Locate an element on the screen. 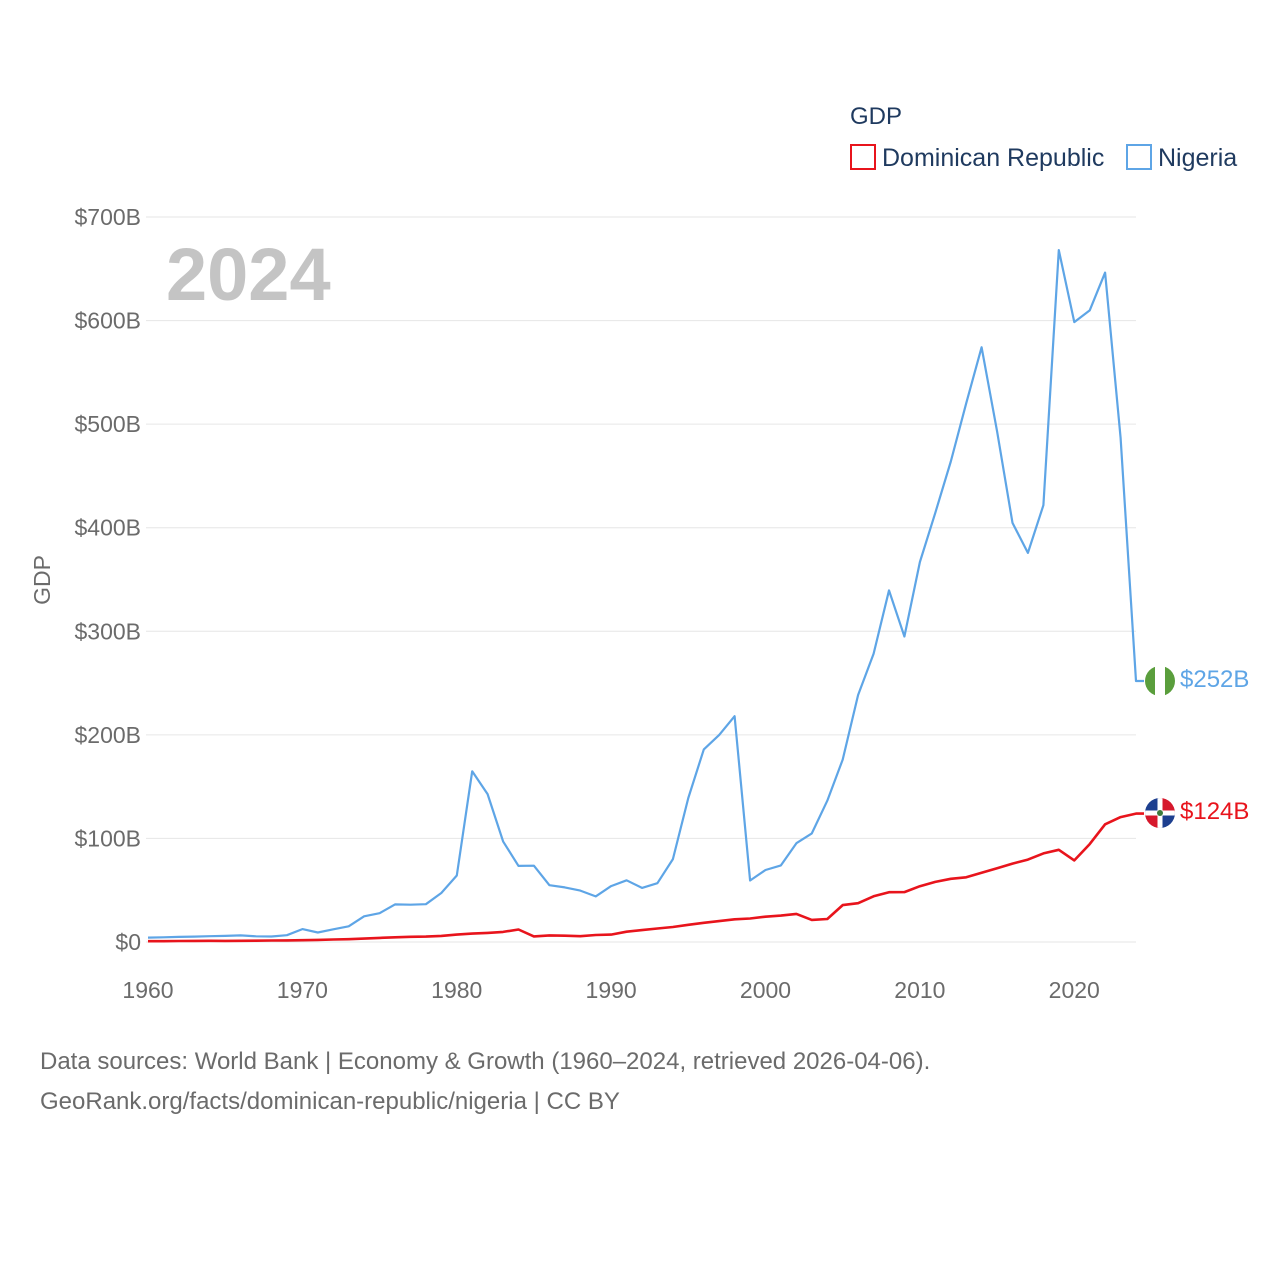 The image size is (1280, 1280). y-tick-label: $200B is located at coordinates (107, 735).